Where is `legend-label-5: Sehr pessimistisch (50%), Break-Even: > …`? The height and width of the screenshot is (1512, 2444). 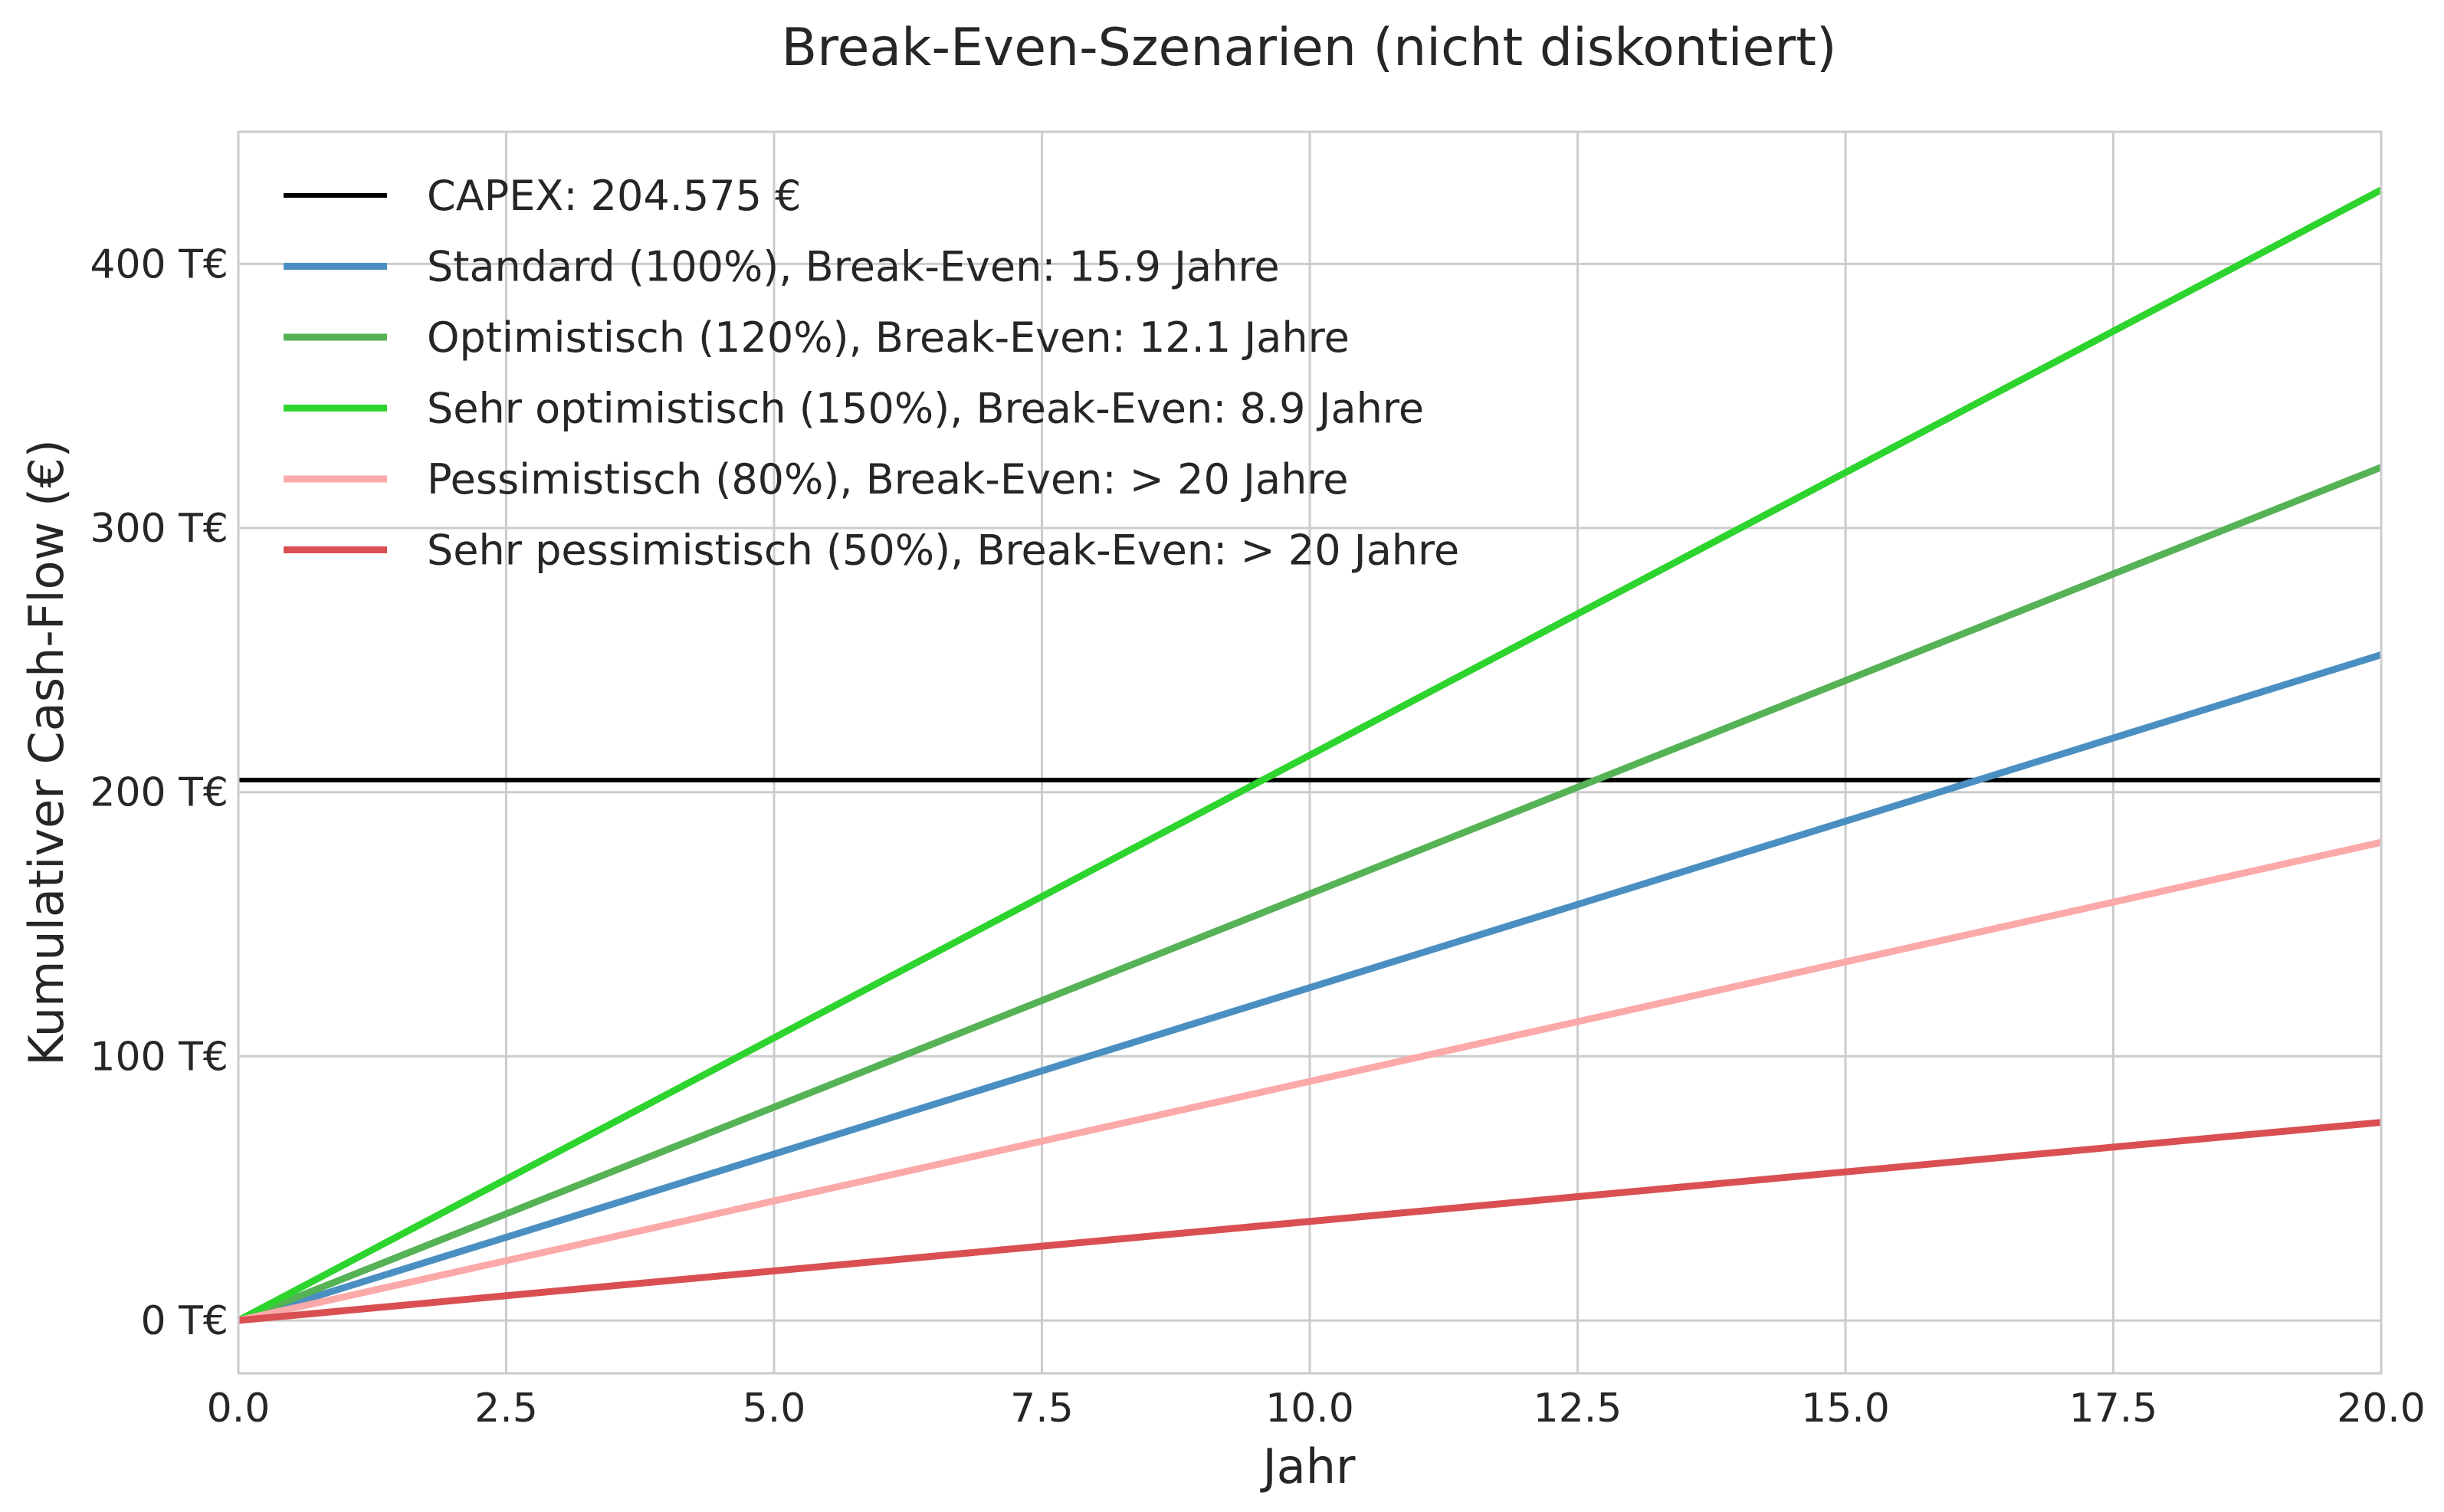
legend-label-5: Sehr pessimistisch (50%), Break-Even: > … is located at coordinates (943, 551).